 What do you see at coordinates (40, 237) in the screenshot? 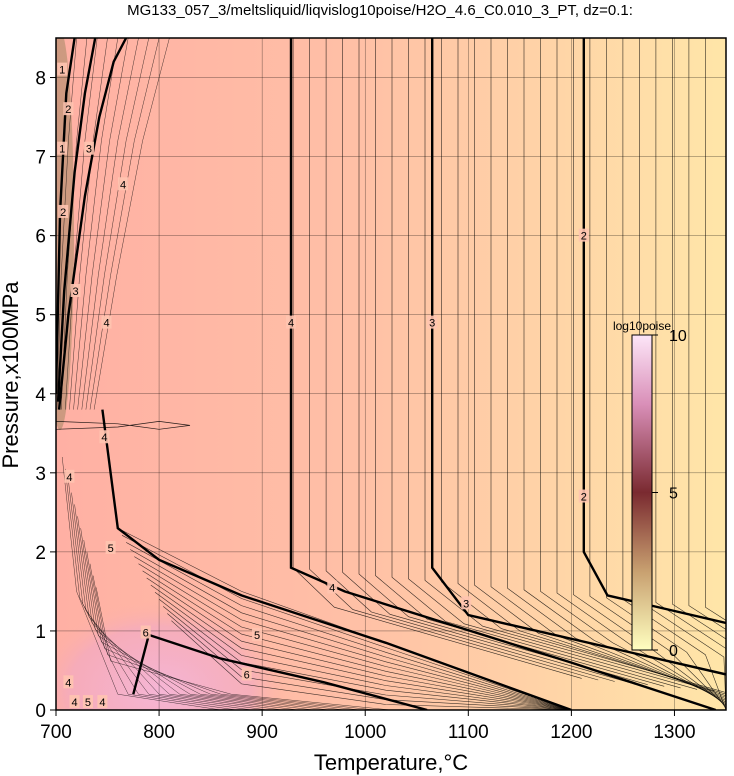
I see `y-tick-label: 6` at bounding box center [40, 237].